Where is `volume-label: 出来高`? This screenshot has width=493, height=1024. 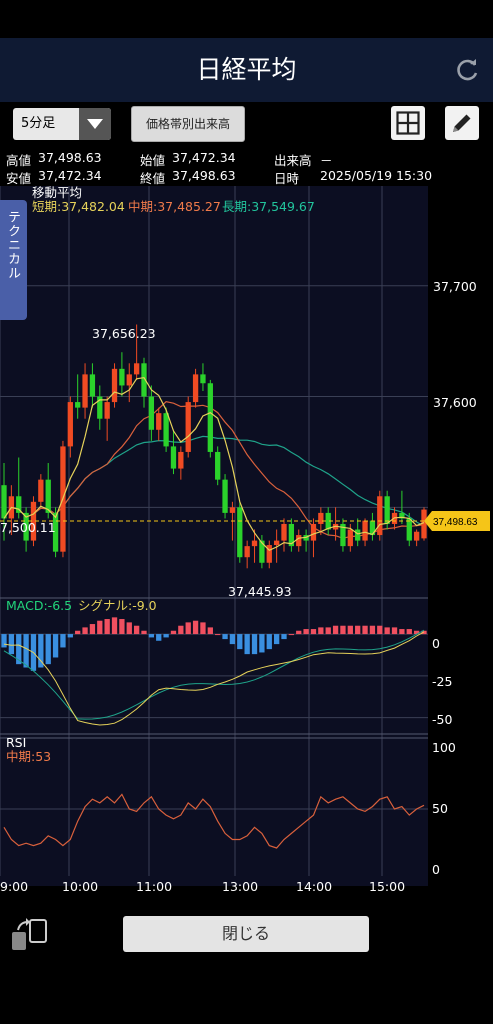 volume-label: 出来高 is located at coordinates (293, 160).